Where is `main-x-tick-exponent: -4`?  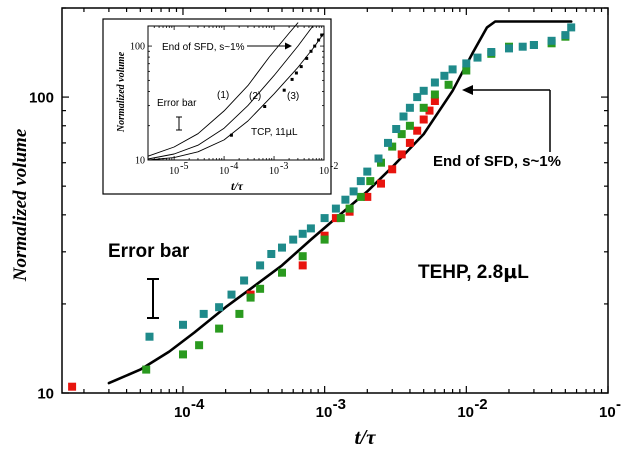 main-x-tick-exponent: -4 is located at coordinates (198, 404).